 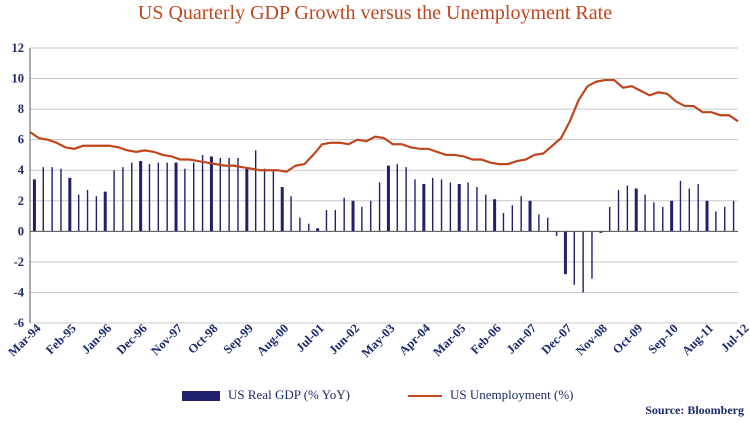 I want to click on y-tick-label: 10, so click(x=18, y=79).